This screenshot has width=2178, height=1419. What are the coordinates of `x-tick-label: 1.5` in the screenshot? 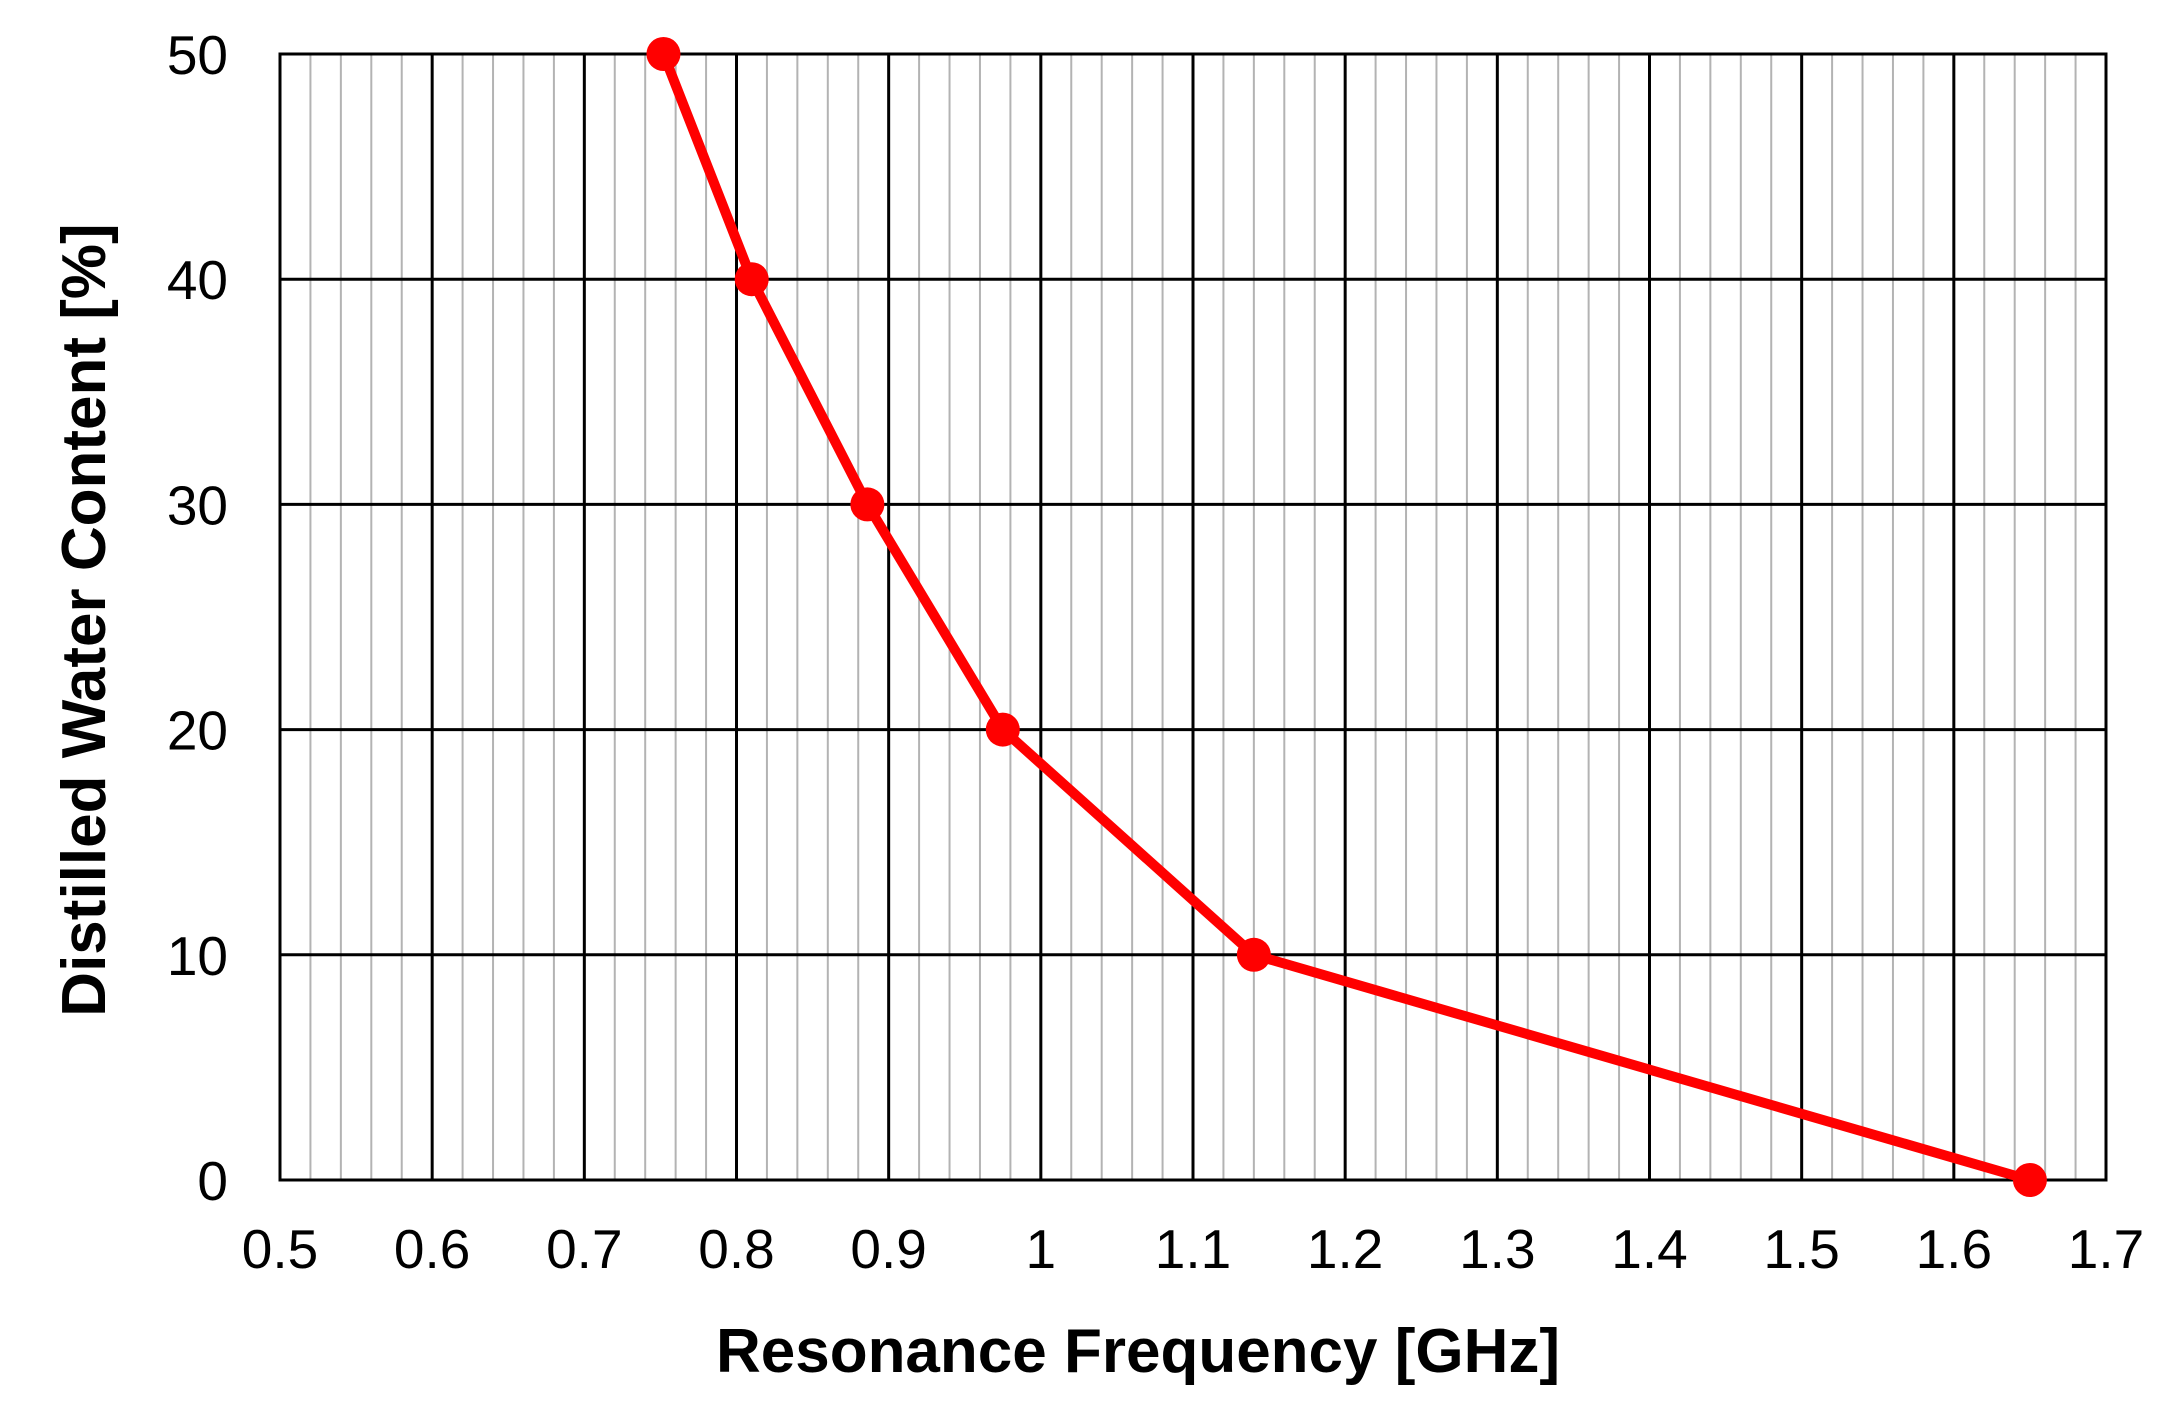 It's located at (1801, 1249).